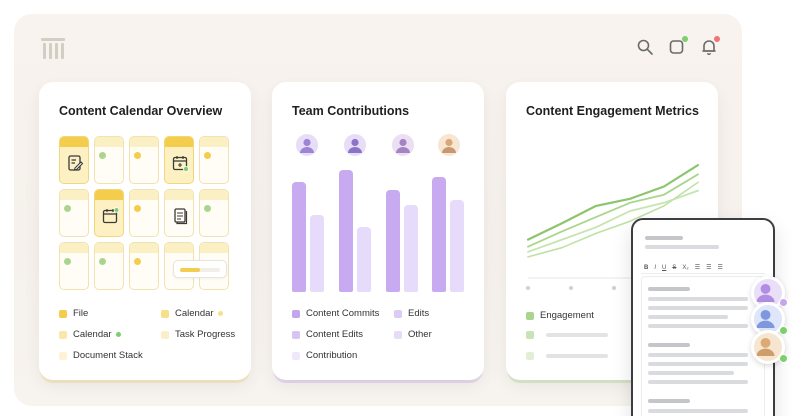 The height and width of the screenshot is (416, 800). What do you see at coordinates (678, 46) in the screenshot?
I see `app-icon` at bounding box center [678, 46].